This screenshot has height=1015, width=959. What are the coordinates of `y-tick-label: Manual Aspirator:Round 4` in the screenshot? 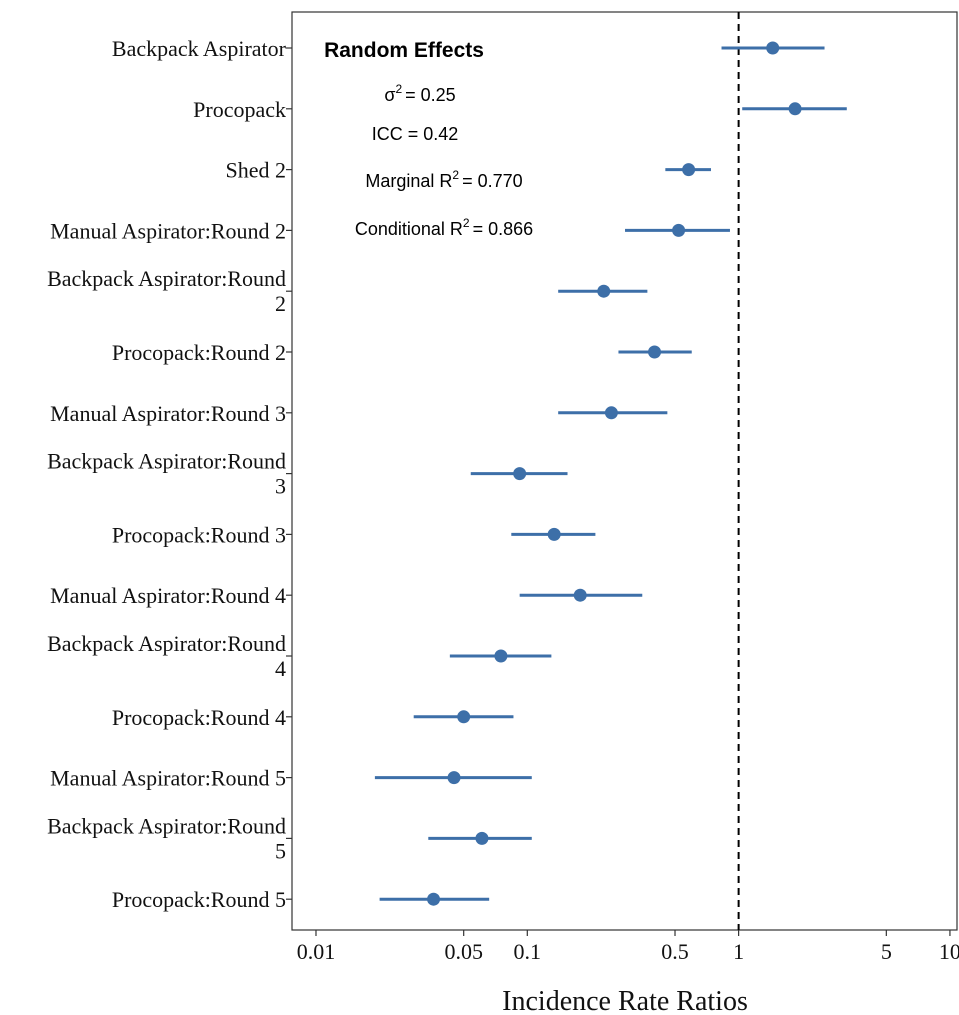 It's located at (168, 595).